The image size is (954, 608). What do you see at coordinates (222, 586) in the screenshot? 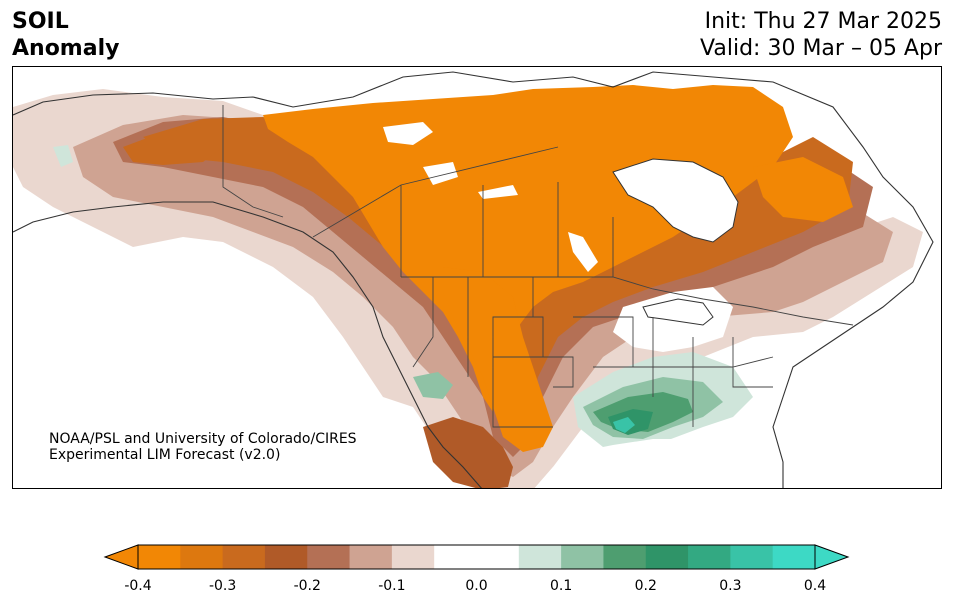
I see `colorbar-tick-label: -0.3` at bounding box center [222, 586].